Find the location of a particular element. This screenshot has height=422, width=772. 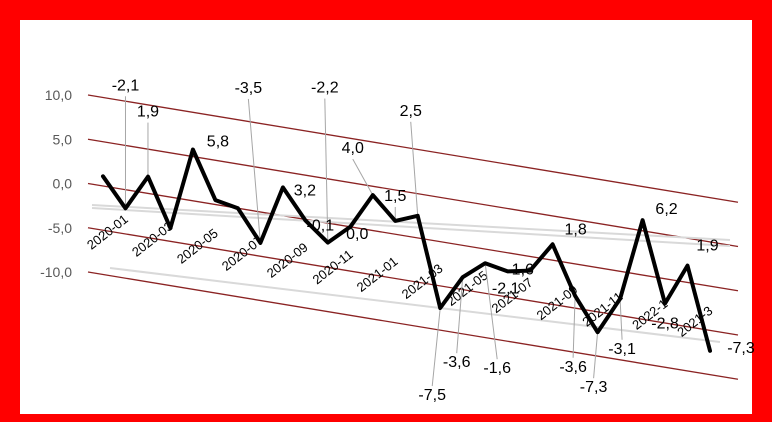

data-label: -2,8 is located at coordinates (665, 324).